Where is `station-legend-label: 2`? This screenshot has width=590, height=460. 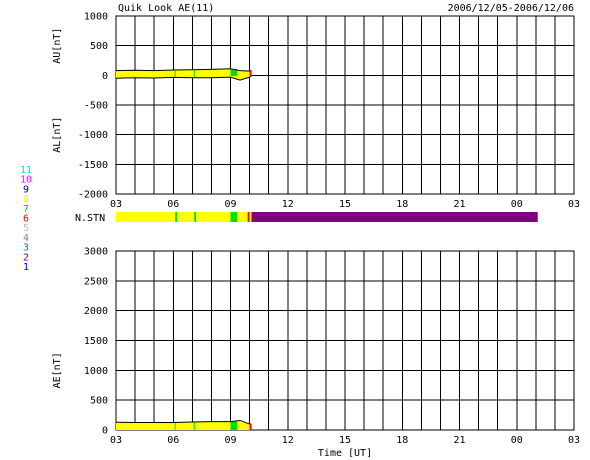
station-legend-label: 2 is located at coordinates (26, 257).